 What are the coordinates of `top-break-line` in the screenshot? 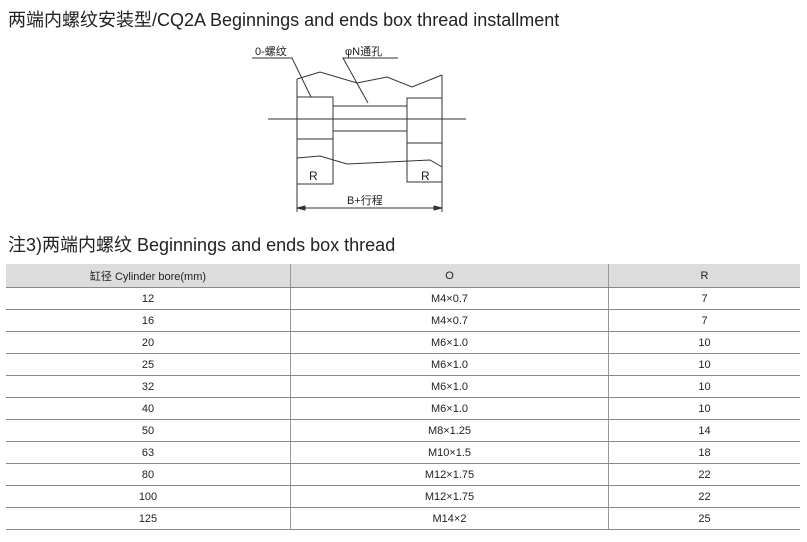 It's located at (369, 79).